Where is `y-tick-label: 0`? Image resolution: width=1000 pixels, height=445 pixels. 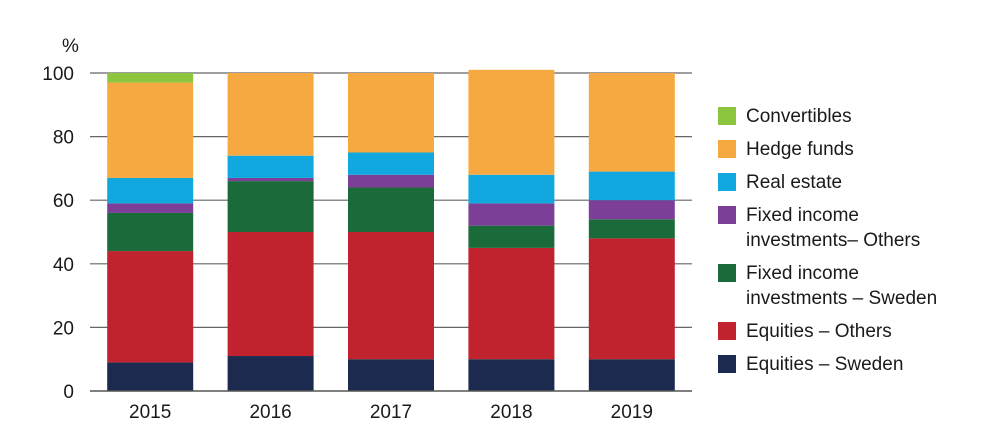 y-tick-label: 0 is located at coordinates (68, 392).